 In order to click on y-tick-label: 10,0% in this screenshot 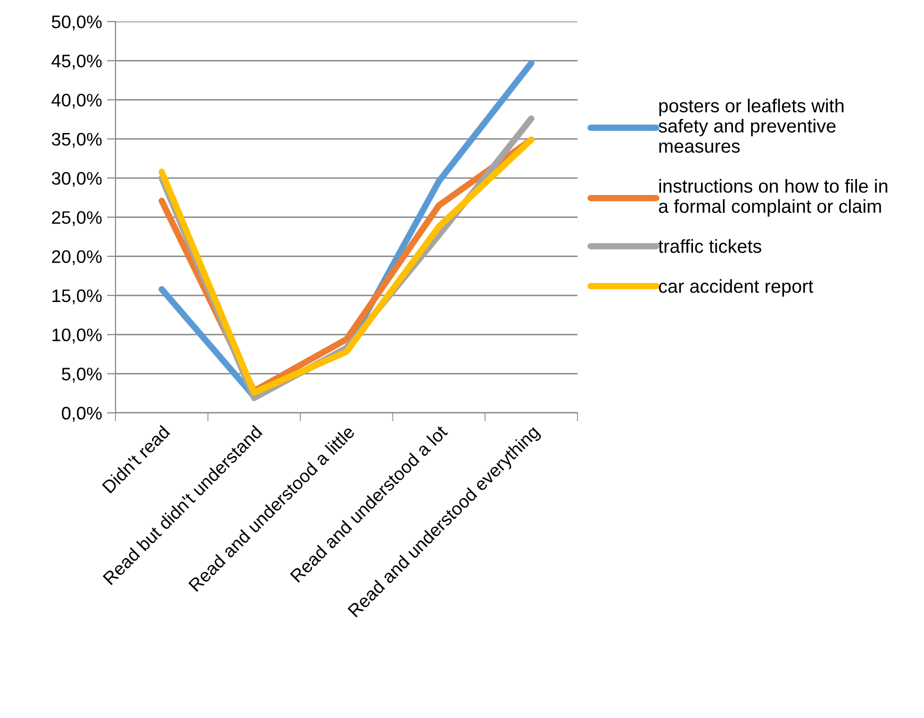, I will do `click(77, 336)`.